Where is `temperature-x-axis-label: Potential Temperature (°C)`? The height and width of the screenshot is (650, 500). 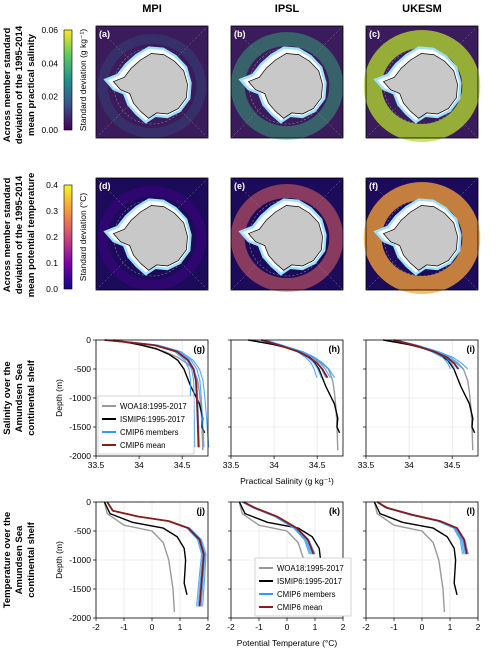
temperature-x-axis-label: Potential Temperature (°C) is located at coordinates (287, 643).